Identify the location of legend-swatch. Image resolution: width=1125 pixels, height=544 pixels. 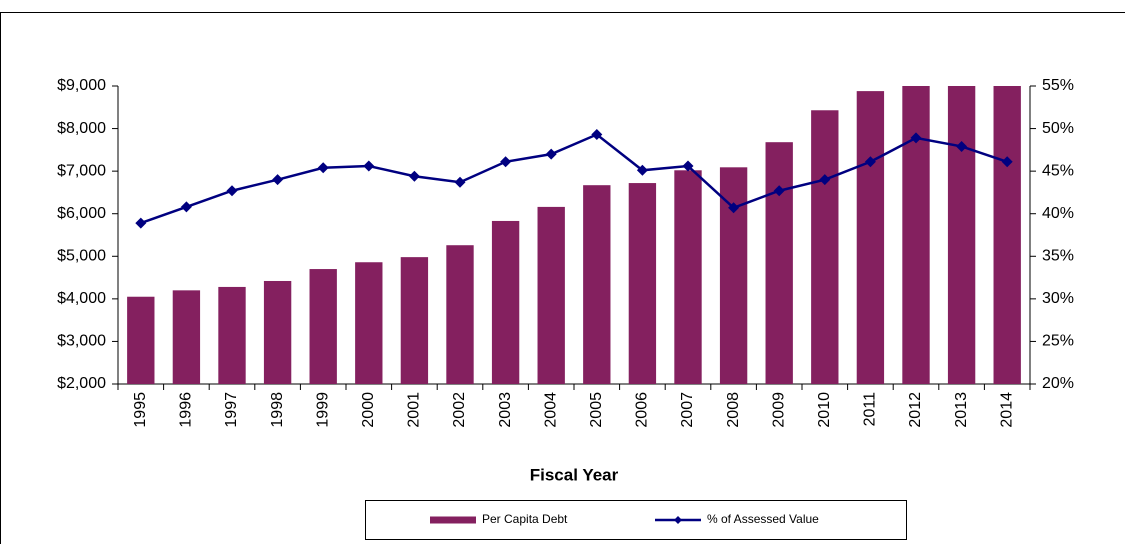
(453, 520).